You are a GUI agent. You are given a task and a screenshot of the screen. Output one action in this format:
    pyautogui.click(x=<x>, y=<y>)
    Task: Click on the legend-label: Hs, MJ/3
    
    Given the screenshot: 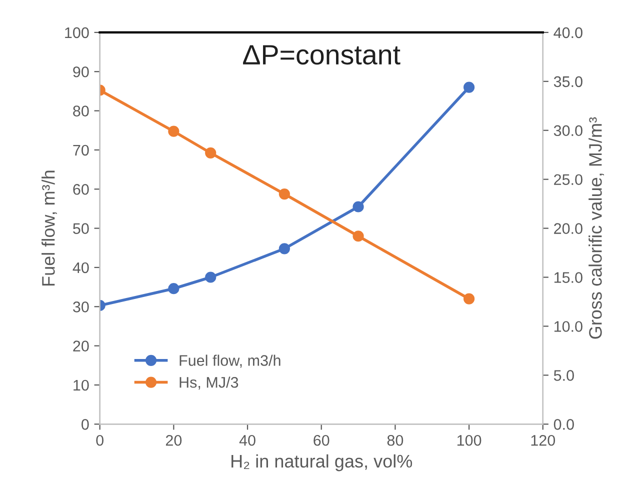 What is the action you would take?
    pyautogui.click(x=209, y=383)
    